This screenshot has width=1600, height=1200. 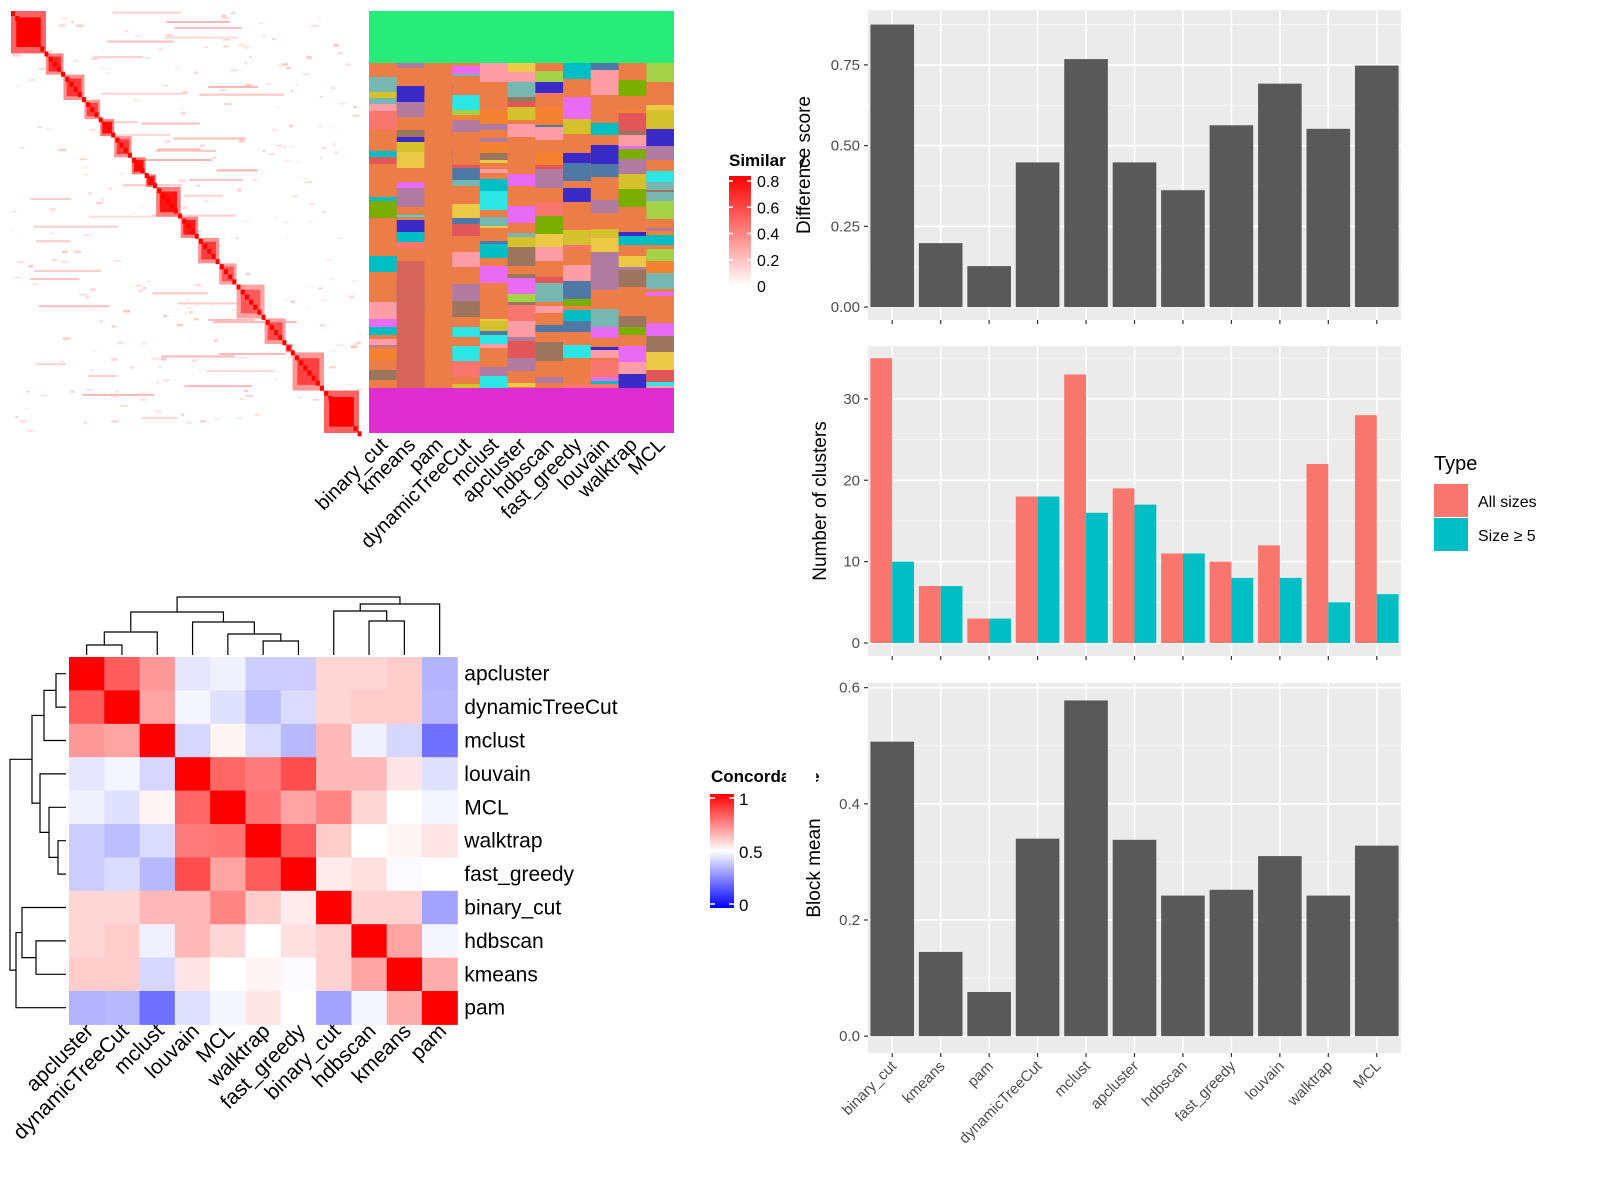 What do you see at coordinates (793, 160) in the screenshot?
I see `legend-mask` at bounding box center [793, 160].